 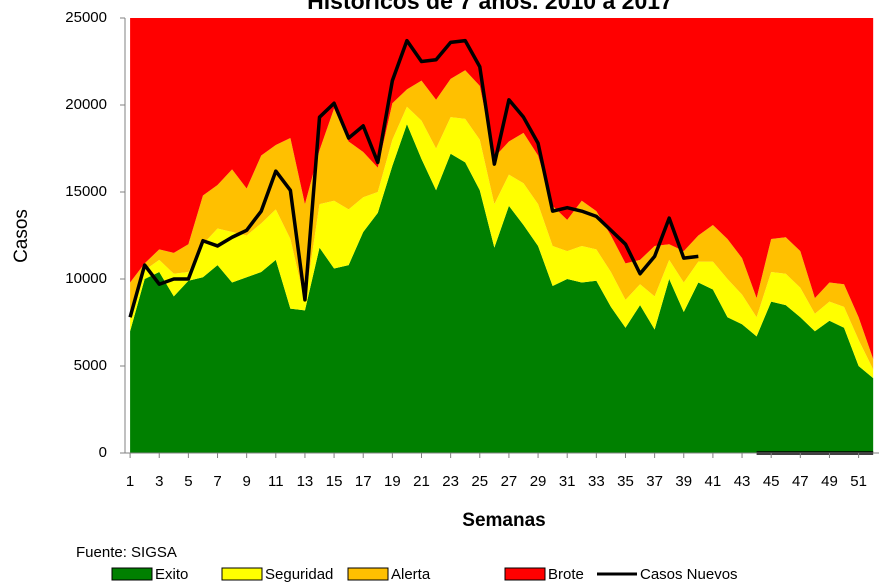 What do you see at coordinates (299, 574) in the screenshot?
I see `legend-label: Seguridad` at bounding box center [299, 574].